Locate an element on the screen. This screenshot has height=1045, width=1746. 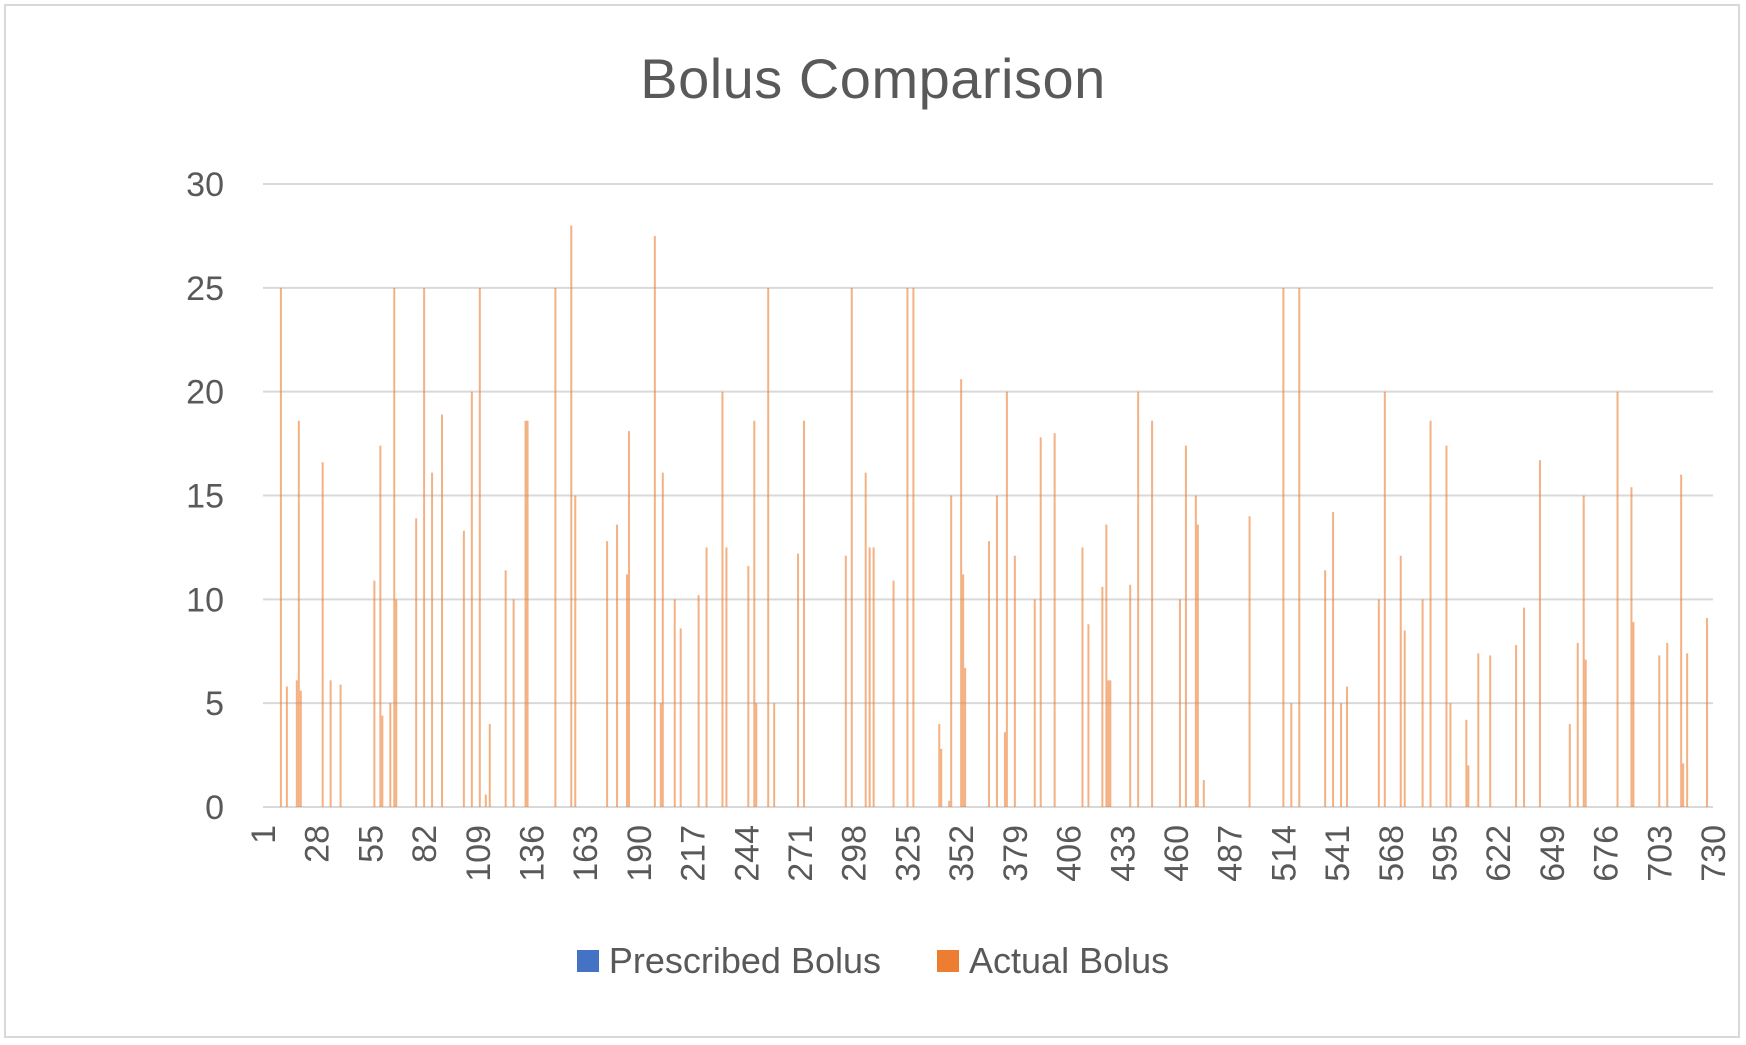
x-tick-label: 568 is located at coordinates (1392, 853).